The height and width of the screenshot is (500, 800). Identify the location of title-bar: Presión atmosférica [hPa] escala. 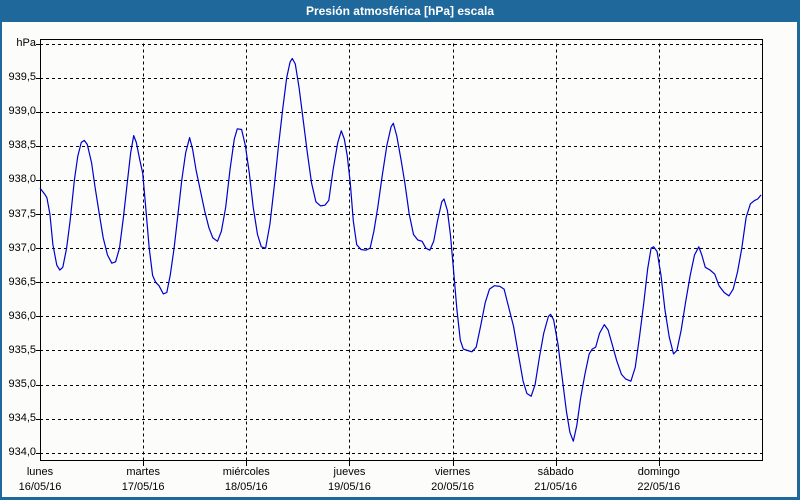
(400, 11).